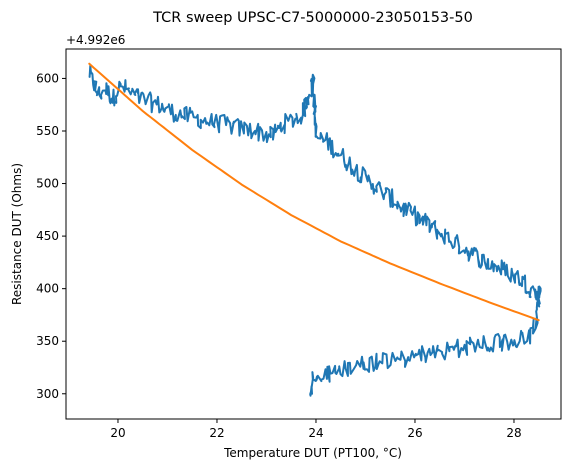 This screenshot has height=470, width=571. What do you see at coordinates (513, 433) in the screenshot?
I see `x-tick-label: 28` at bounding box center [513, 433].